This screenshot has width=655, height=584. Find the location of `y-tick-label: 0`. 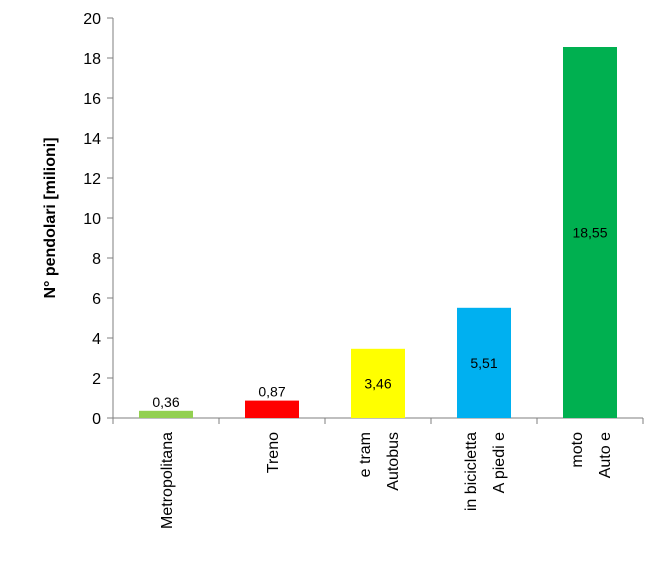

y-tick-label: 0 is located at coordinates (96, 419).